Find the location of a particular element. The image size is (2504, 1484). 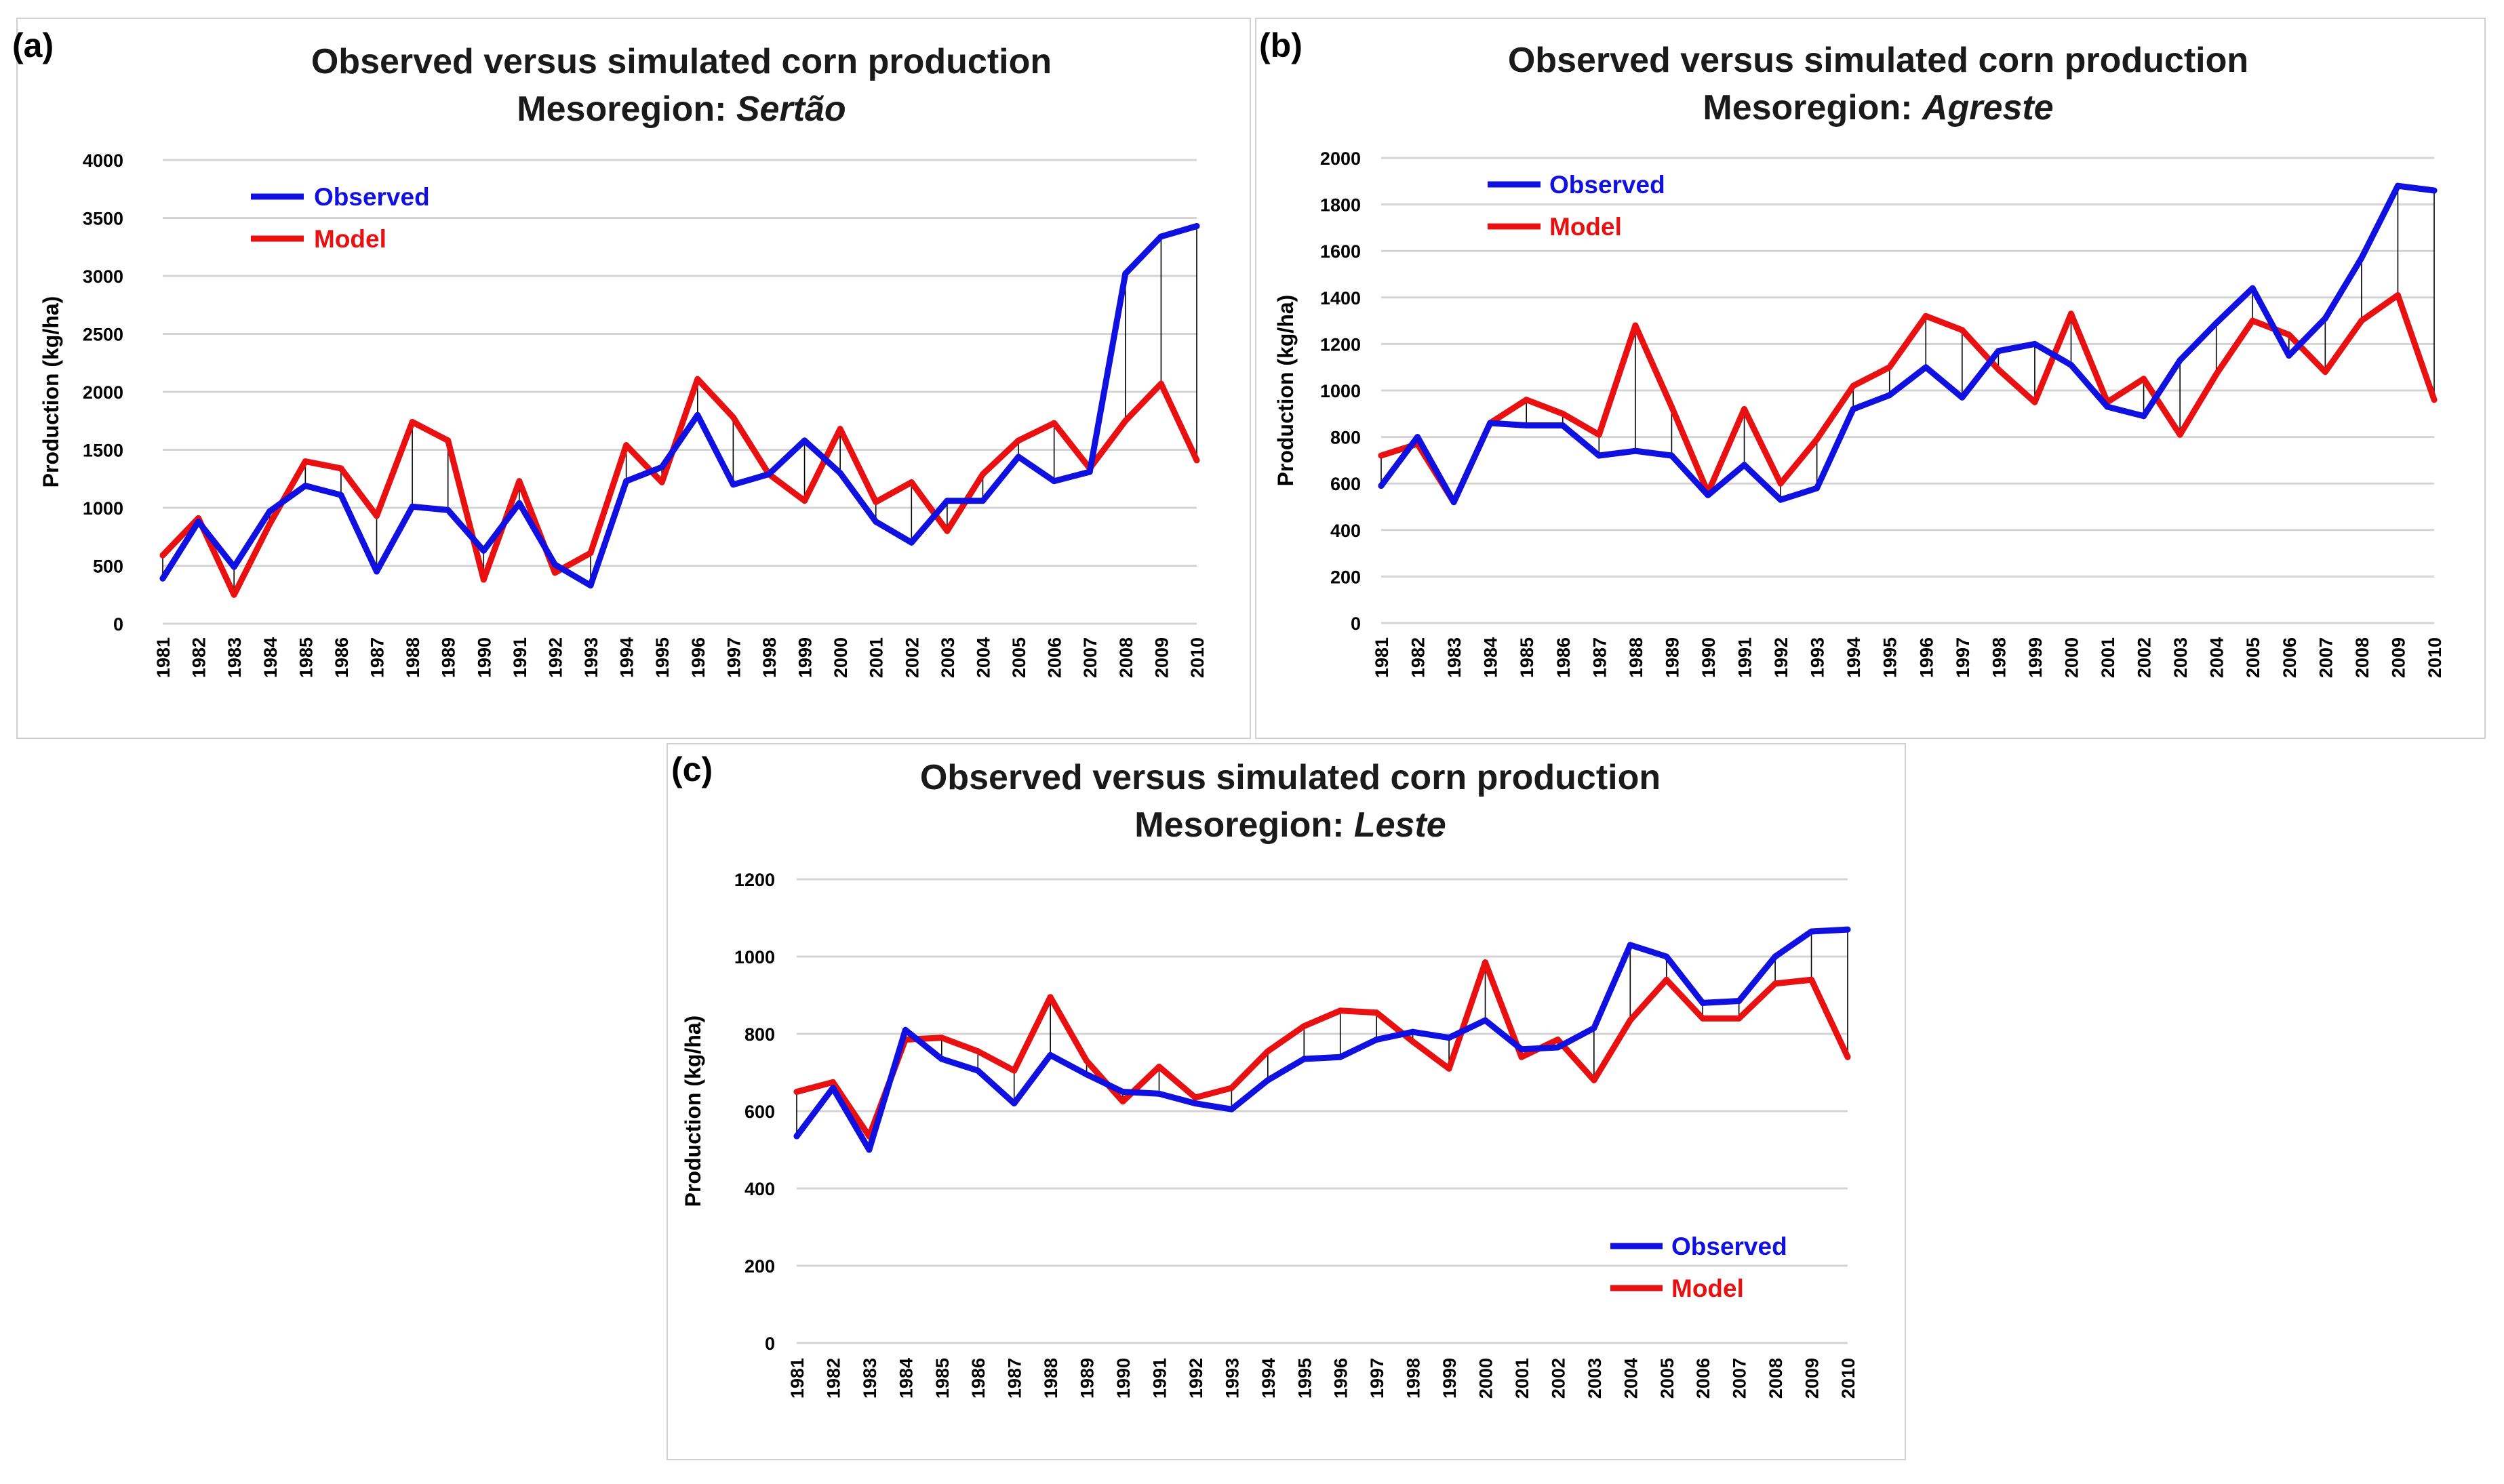

y-tick-label: 800 is located at coordinates (1345, 438).